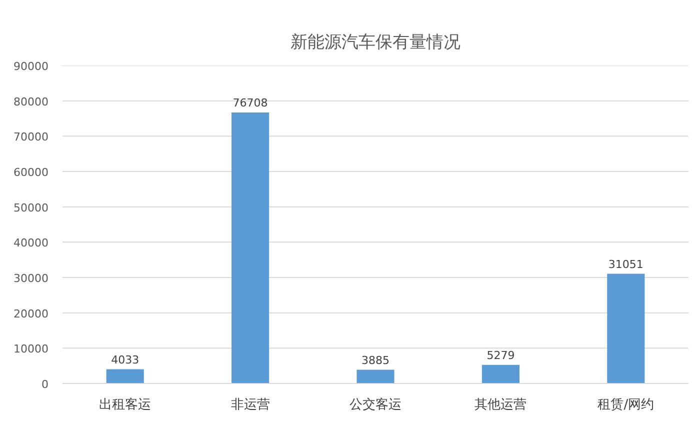 This screenshot has width=700, height=425. What do you see at coordinates (500, 405) in the screenshot?
I see `x-tick-label: 其他运营` at bounding box center [500, 405].